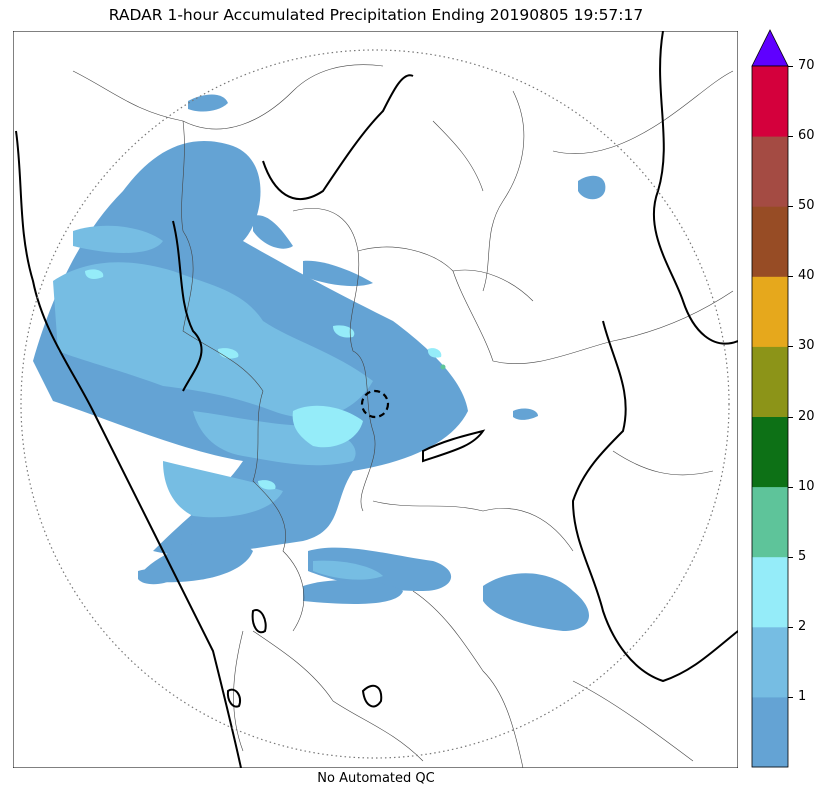 This screenshot has width=825, height=797. Describe the element at coordinates (806, 136) in the screenshot. I see `colorbar-tick-label: 60` at that location.